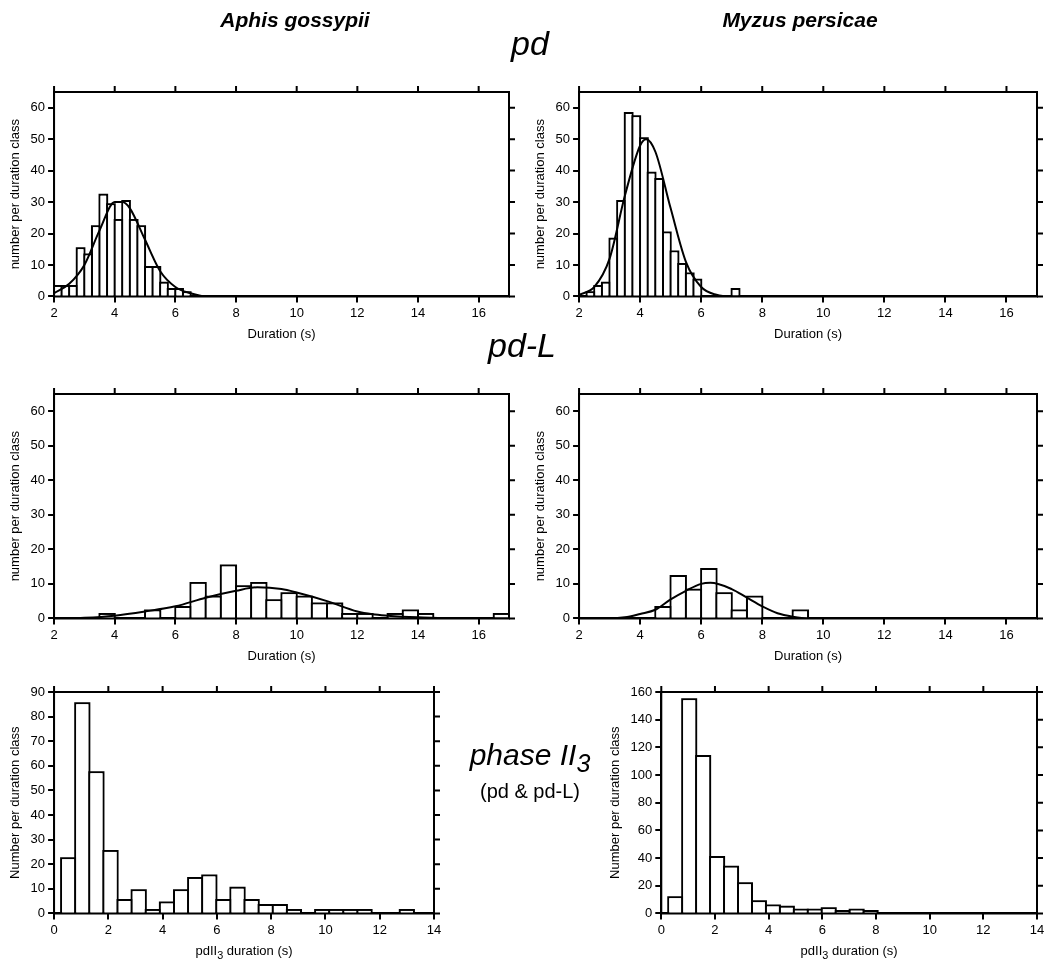 This screenshot has width=1053, height=967. What do you see at coordinates (522, 345) in the screenshot?
I see `chart-subtitle: pd-L` at bounding box center [522, 345].